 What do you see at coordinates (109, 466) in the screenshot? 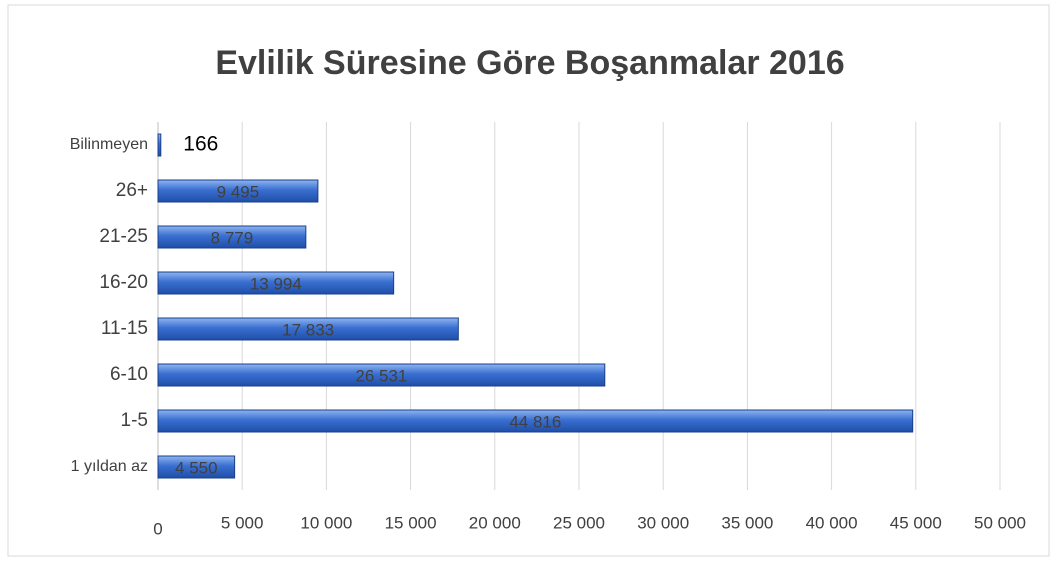
I see `y-tick-label: 1 yıldan az` at bounding box center [109, 466].